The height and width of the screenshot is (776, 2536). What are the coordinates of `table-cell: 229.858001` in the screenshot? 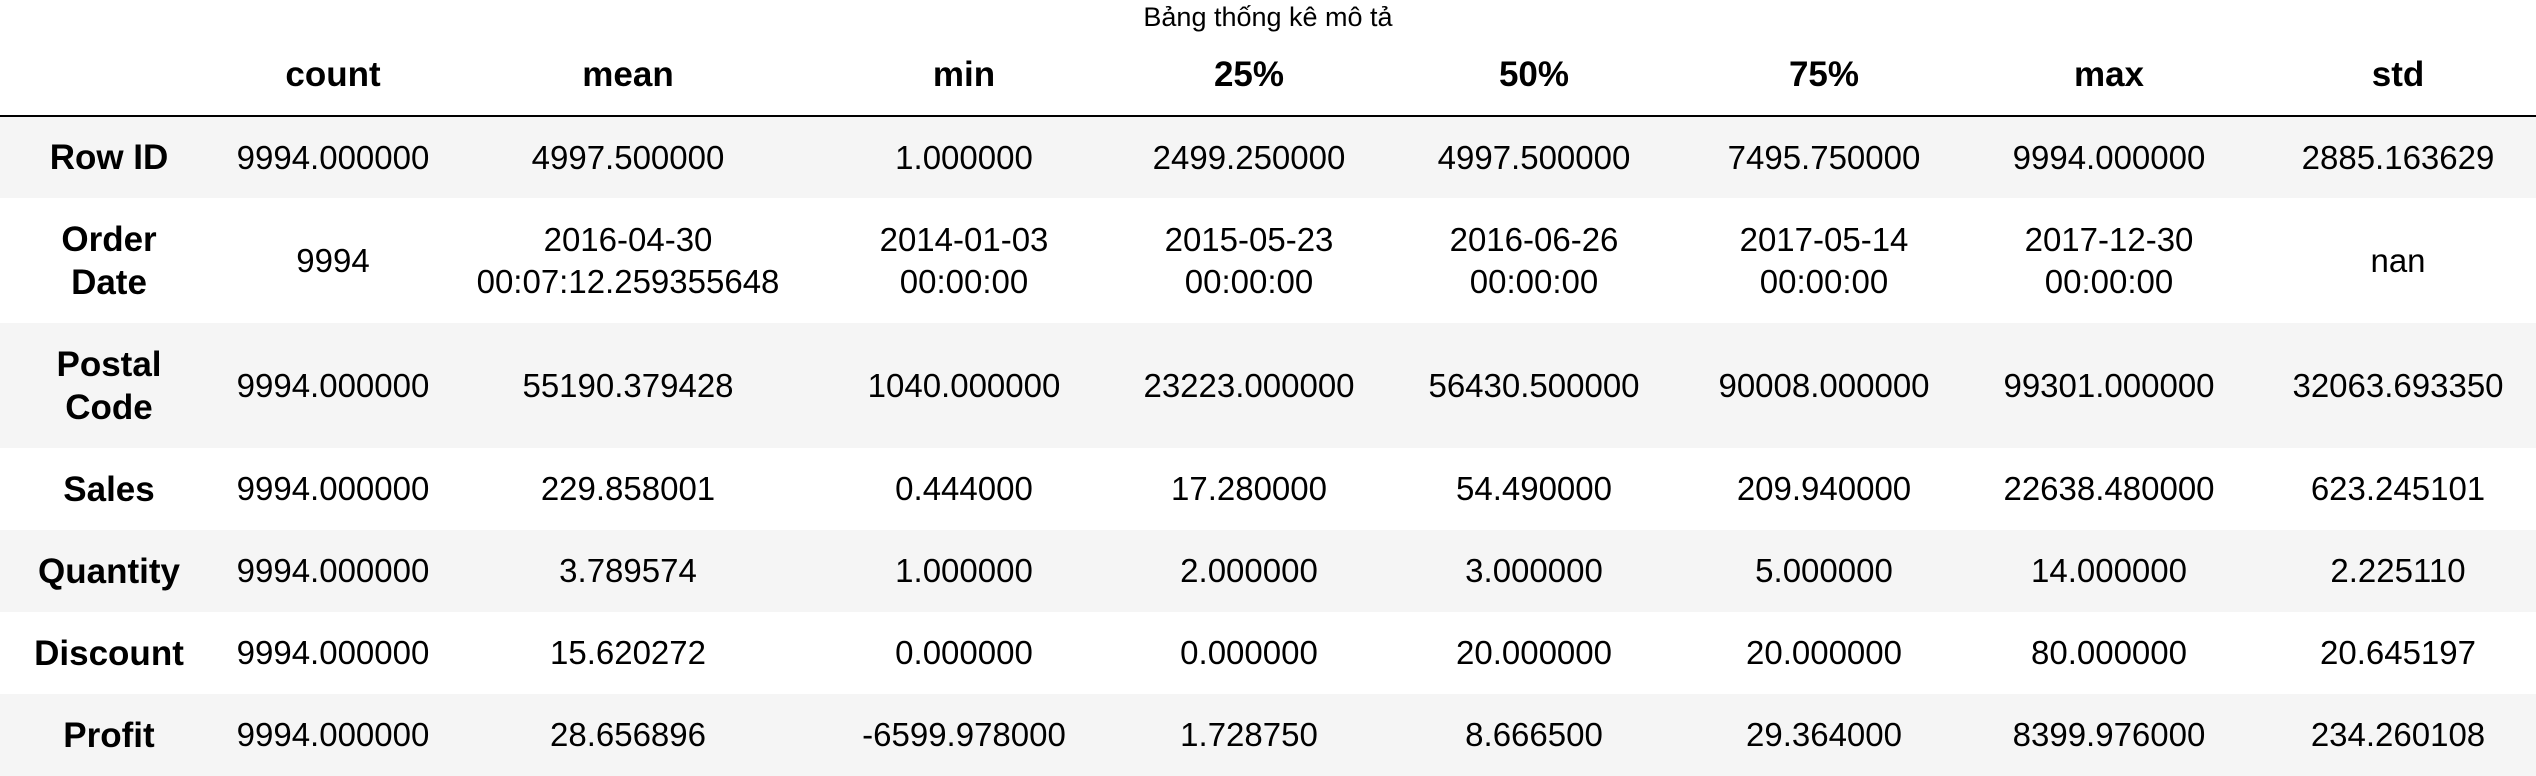 It's located at (628, 488).